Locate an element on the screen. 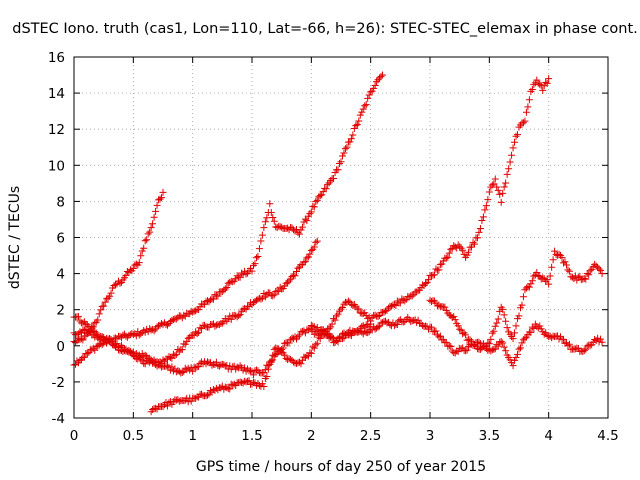 The width and height of the screenshot is (640, 480). y-tick-label: 16 is located at coordinates (56, 58).